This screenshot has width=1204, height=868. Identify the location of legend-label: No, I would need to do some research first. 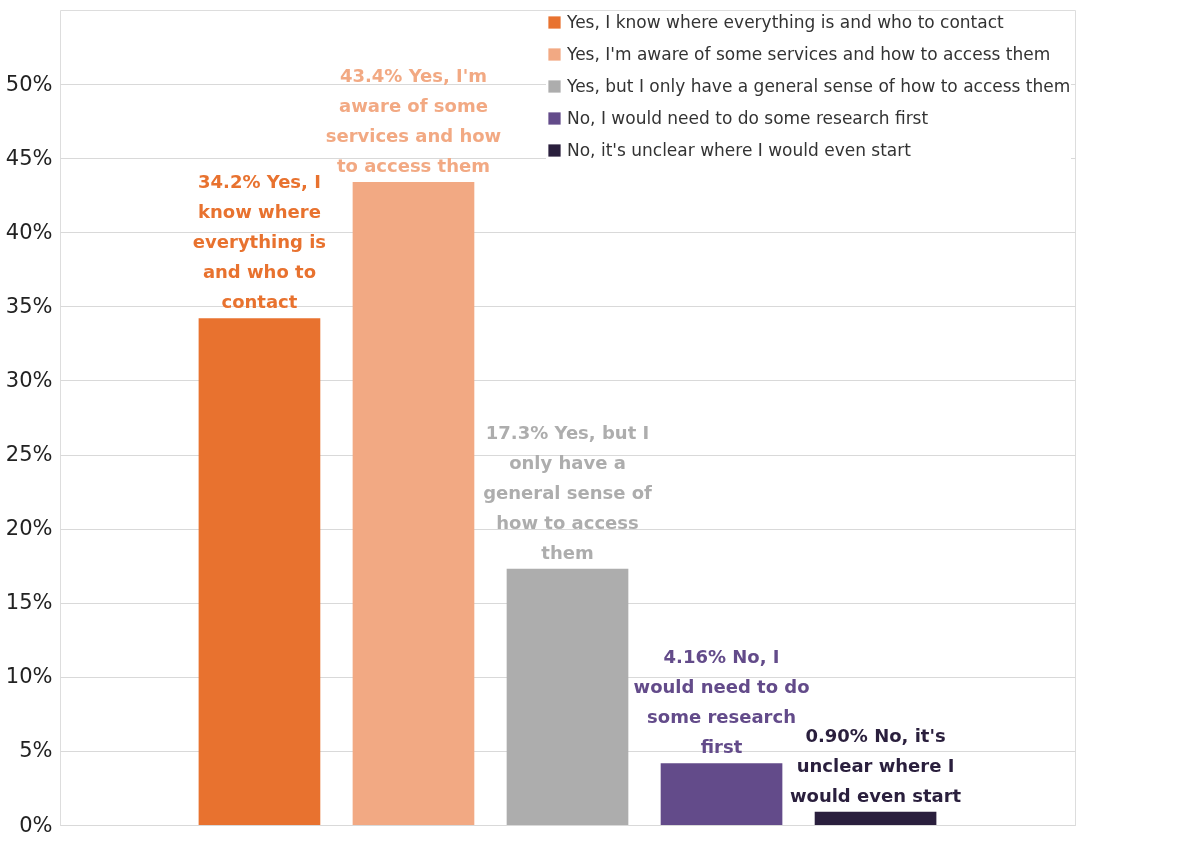
(748, 117).